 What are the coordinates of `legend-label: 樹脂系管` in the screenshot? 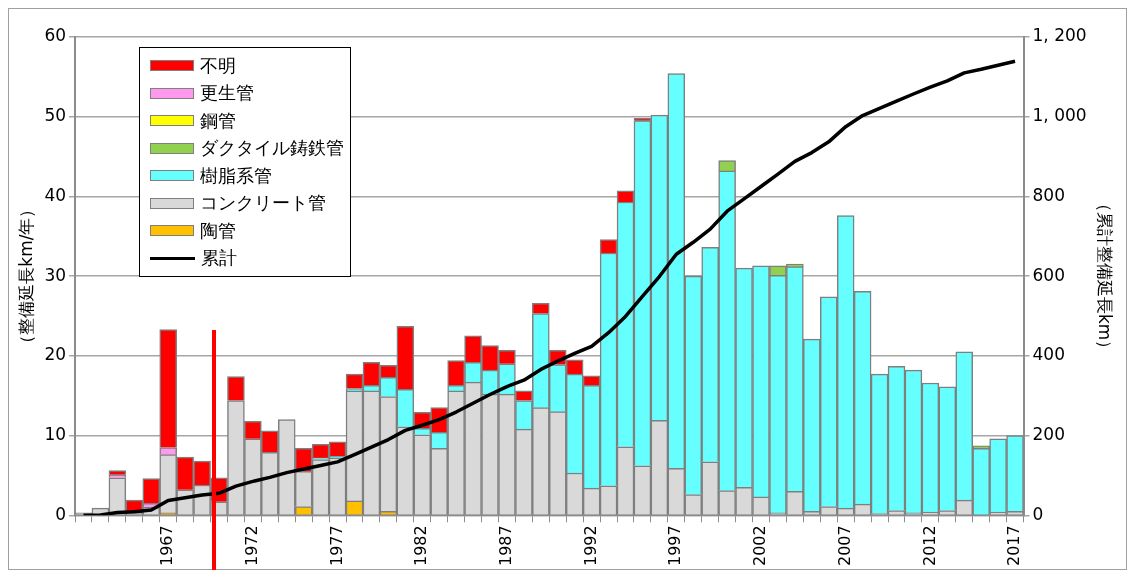 It's located at (236, 175).